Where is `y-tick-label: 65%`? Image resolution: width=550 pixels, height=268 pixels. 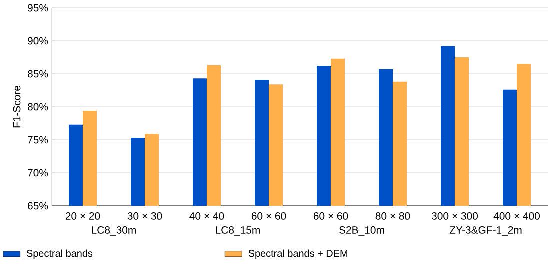 y-tick-label: 65% is located at coordinates (38, 206).